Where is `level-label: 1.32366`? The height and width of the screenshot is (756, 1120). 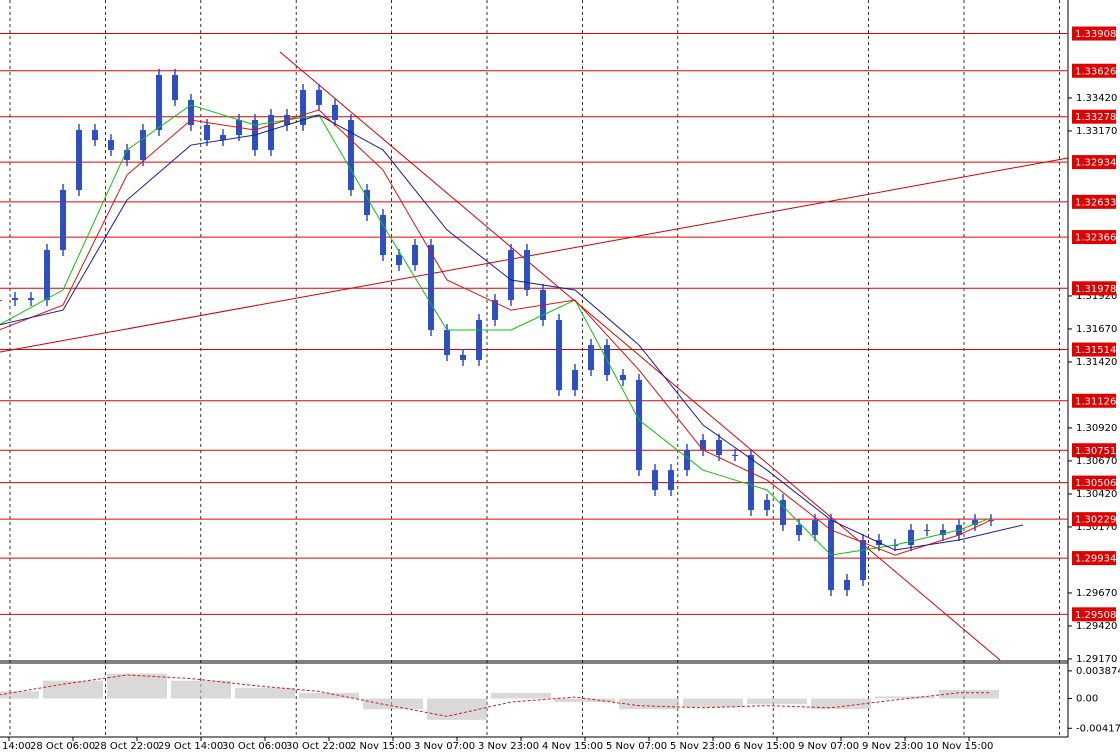 level-label: 1.32366 is located at coordinates (1095, 238).